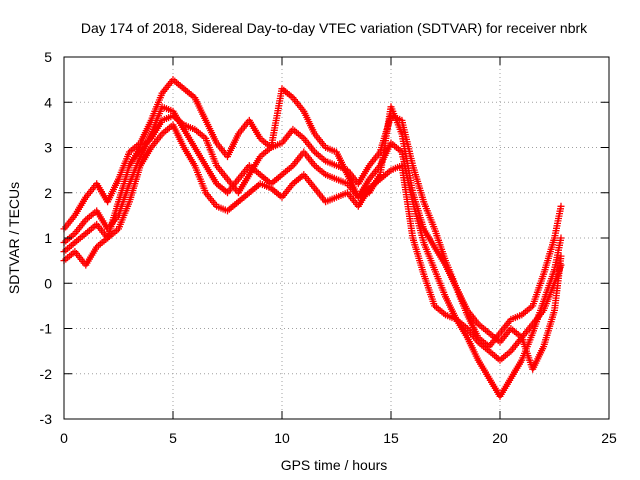  What do you see at coordinates (391, 438) in the screenshot?
I see `x-tick-label: 15` at bounding box center [391, 438].